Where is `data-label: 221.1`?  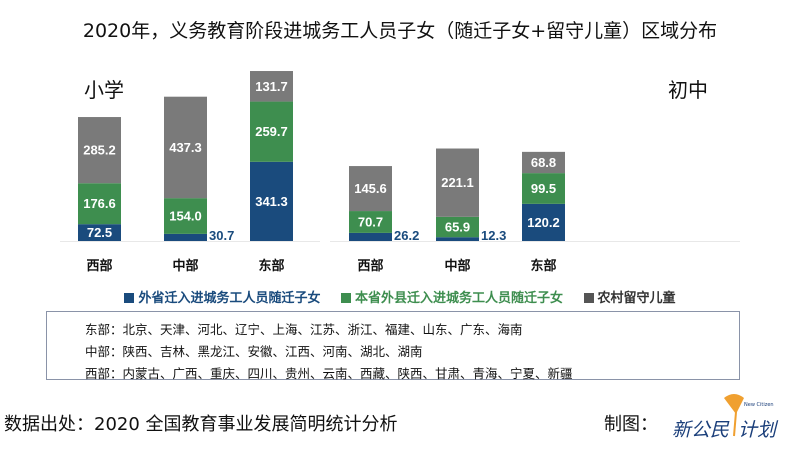
data-label: 221.1 is located at coordinates (457, 182).